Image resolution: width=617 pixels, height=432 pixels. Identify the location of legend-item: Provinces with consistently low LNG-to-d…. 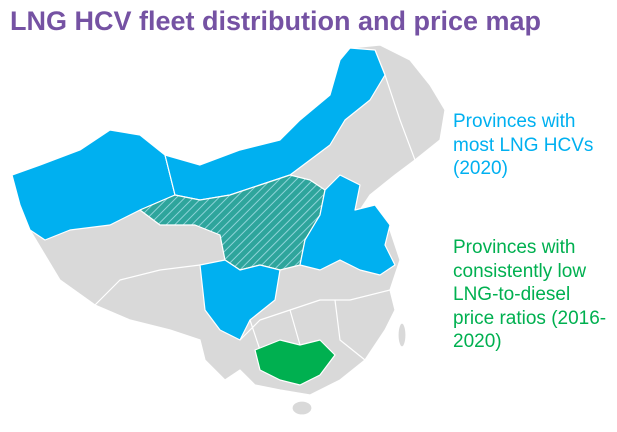
(530, 294).